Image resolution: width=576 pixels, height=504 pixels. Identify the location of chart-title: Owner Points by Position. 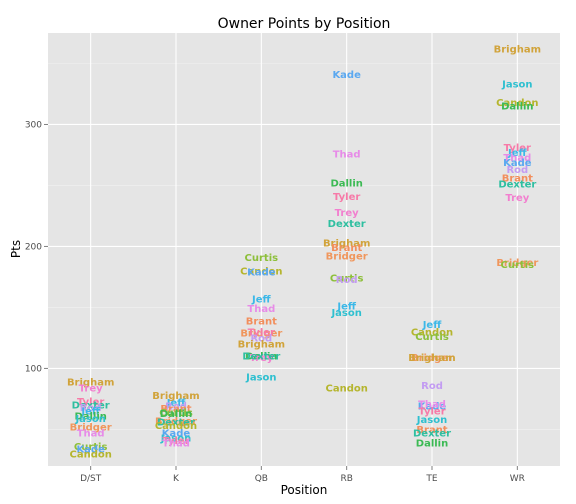
(304, 24).